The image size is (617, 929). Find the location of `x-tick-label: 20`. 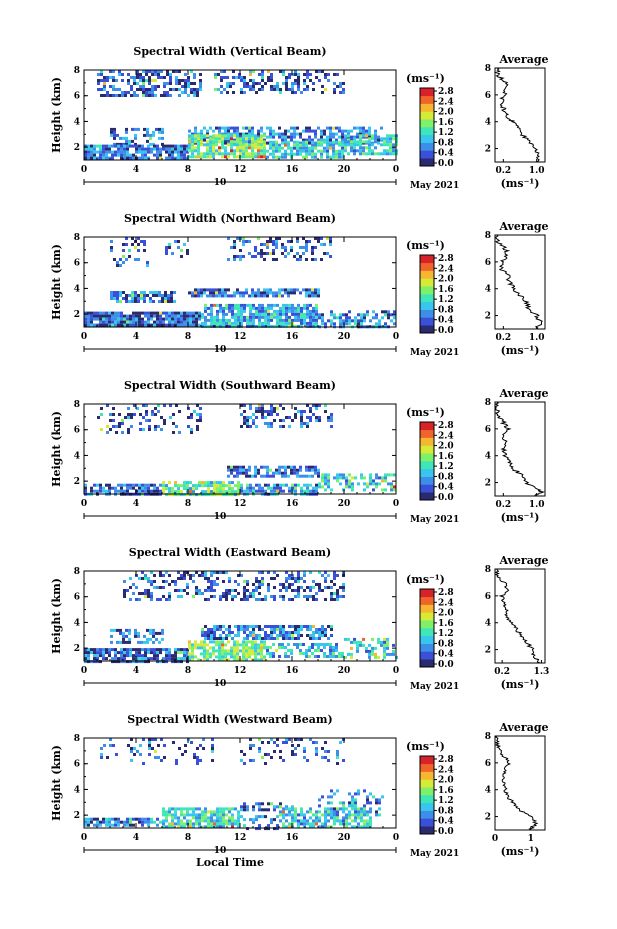

x-tick-label: 20 is located at coordinates (344, 838).